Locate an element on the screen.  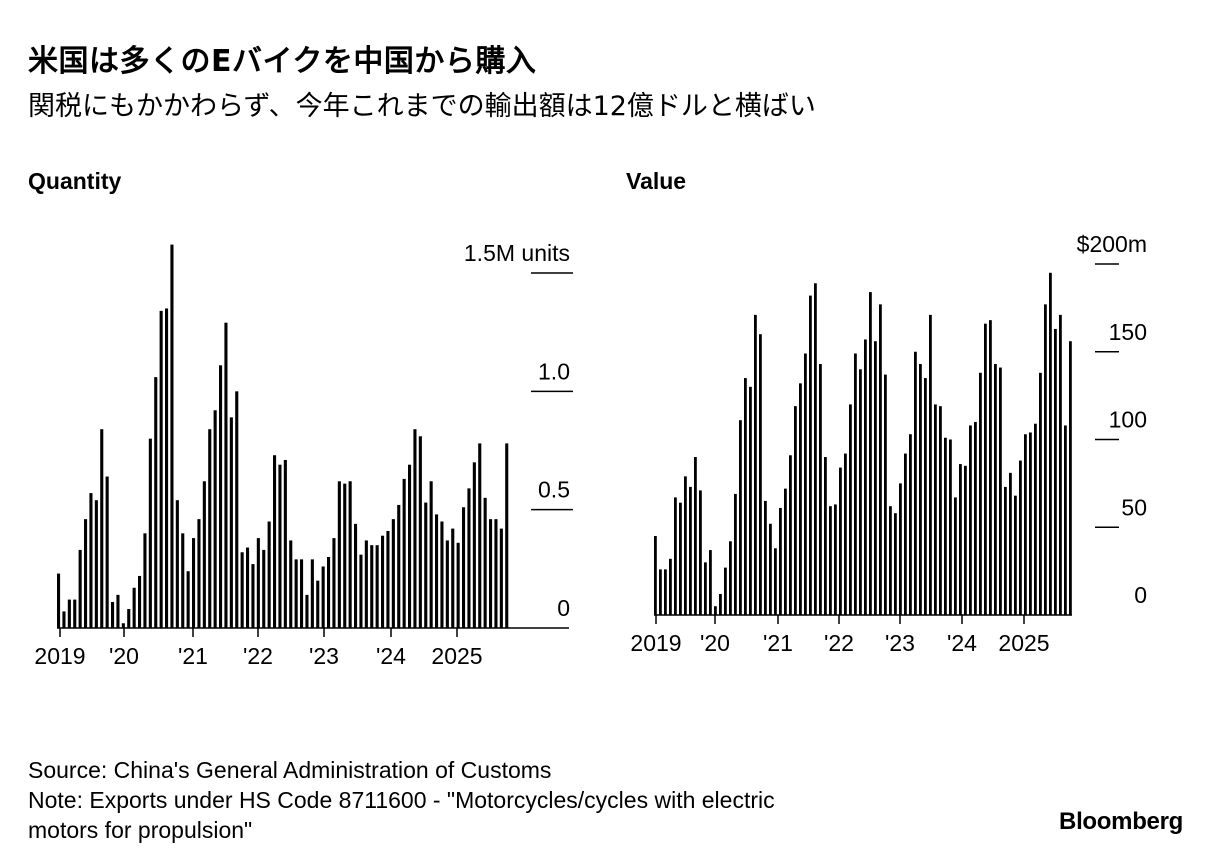
value-ytick-label: 100 is located at coordinates (1128, 420).